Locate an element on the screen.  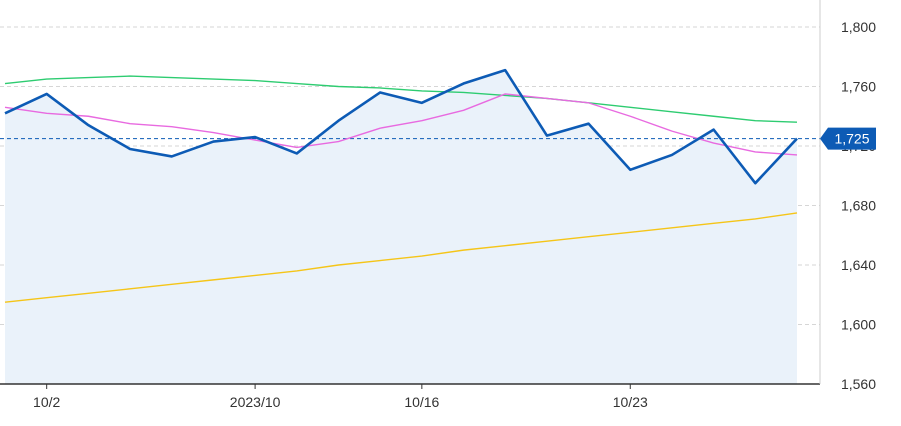
last-price-tag: 1,725 is located at coordinates (848, 138).